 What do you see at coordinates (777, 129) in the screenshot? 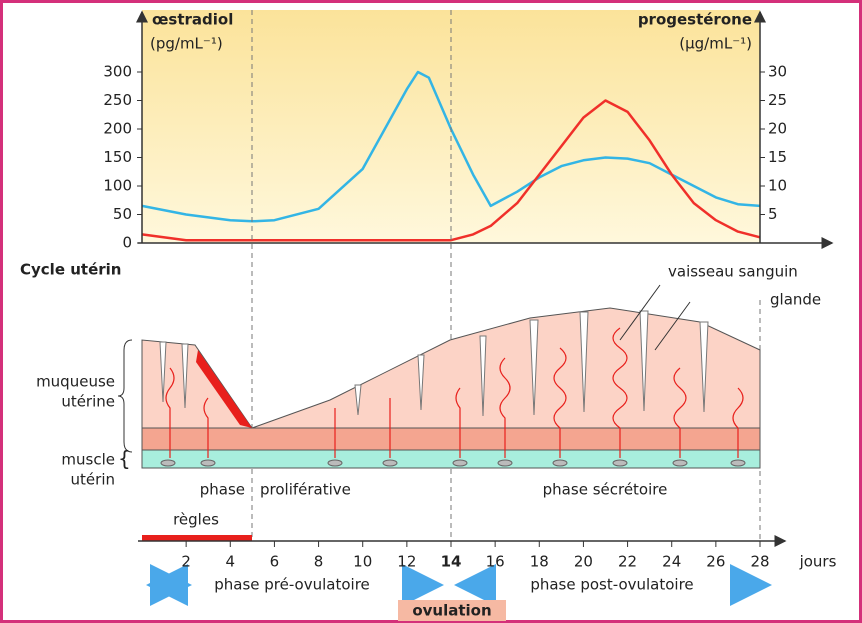
I see `y2-tick-label: 20` at bounding box center [777, 129].